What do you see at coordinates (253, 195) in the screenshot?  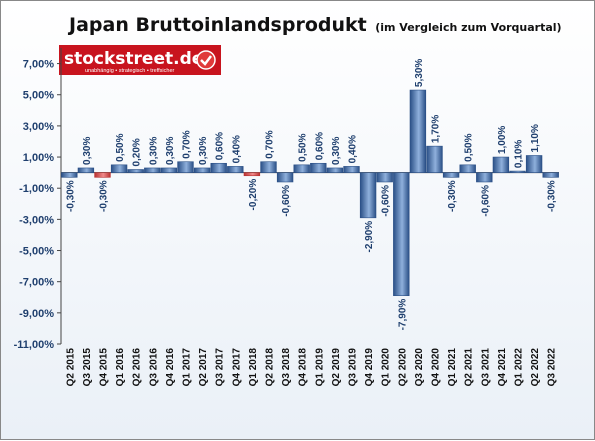 I see `data-label: -0,20%` at bounding box center [253, 195].